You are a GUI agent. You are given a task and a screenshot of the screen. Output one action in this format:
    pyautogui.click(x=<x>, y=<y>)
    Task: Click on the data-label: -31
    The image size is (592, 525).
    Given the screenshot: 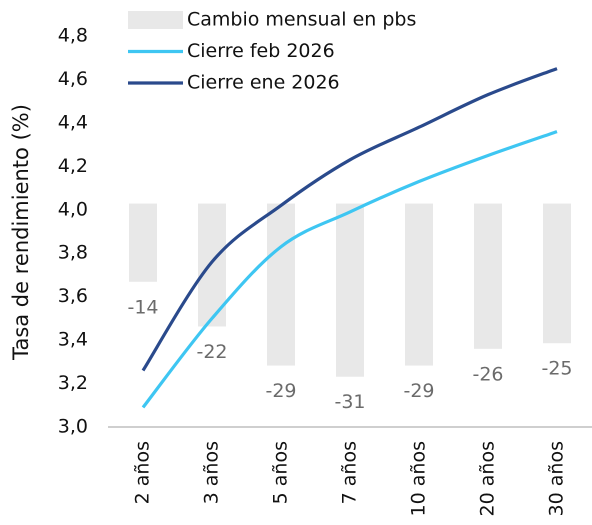 What is the action you would take?
    pyautogui.click(x=349, y=402)
    